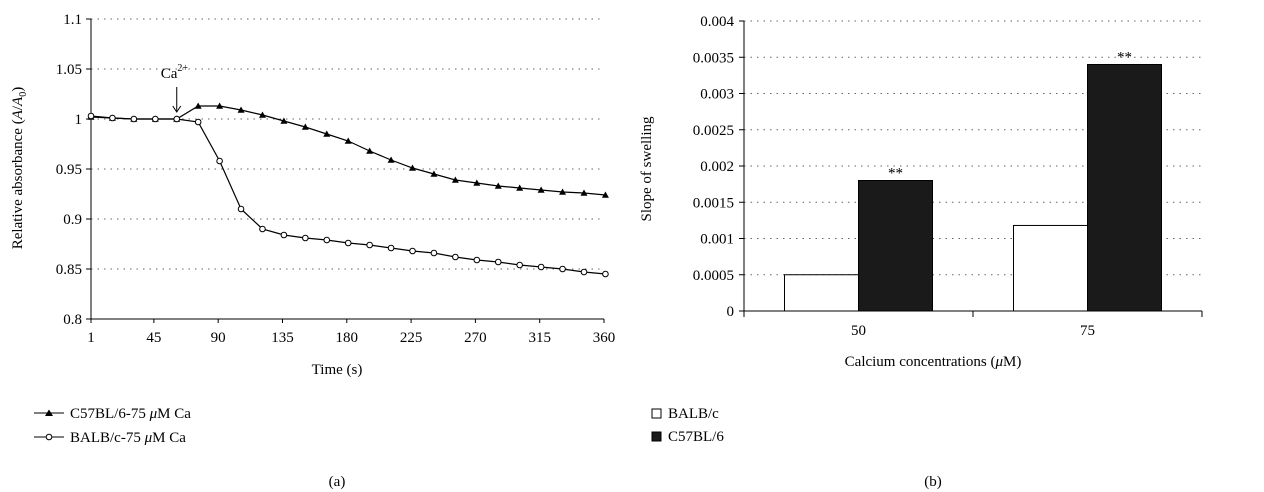 This screenshot has height=492, width=1264. I want to click on y-tick-label: 0.9, so click(72, 220).